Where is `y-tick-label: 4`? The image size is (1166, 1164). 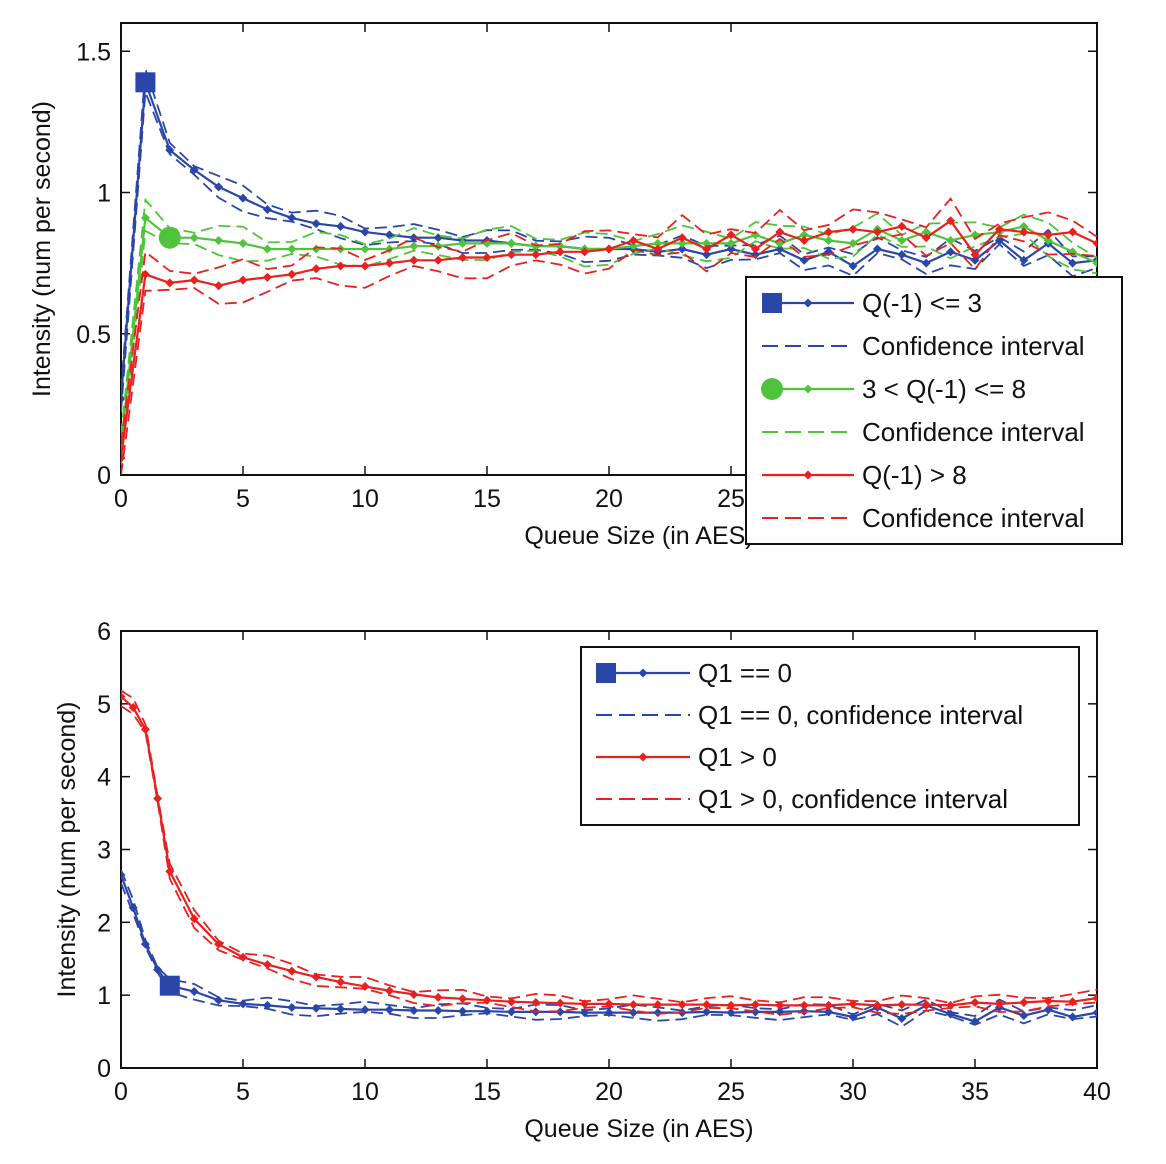 y-tick-label: 4 is located at coordinates (104, 778).